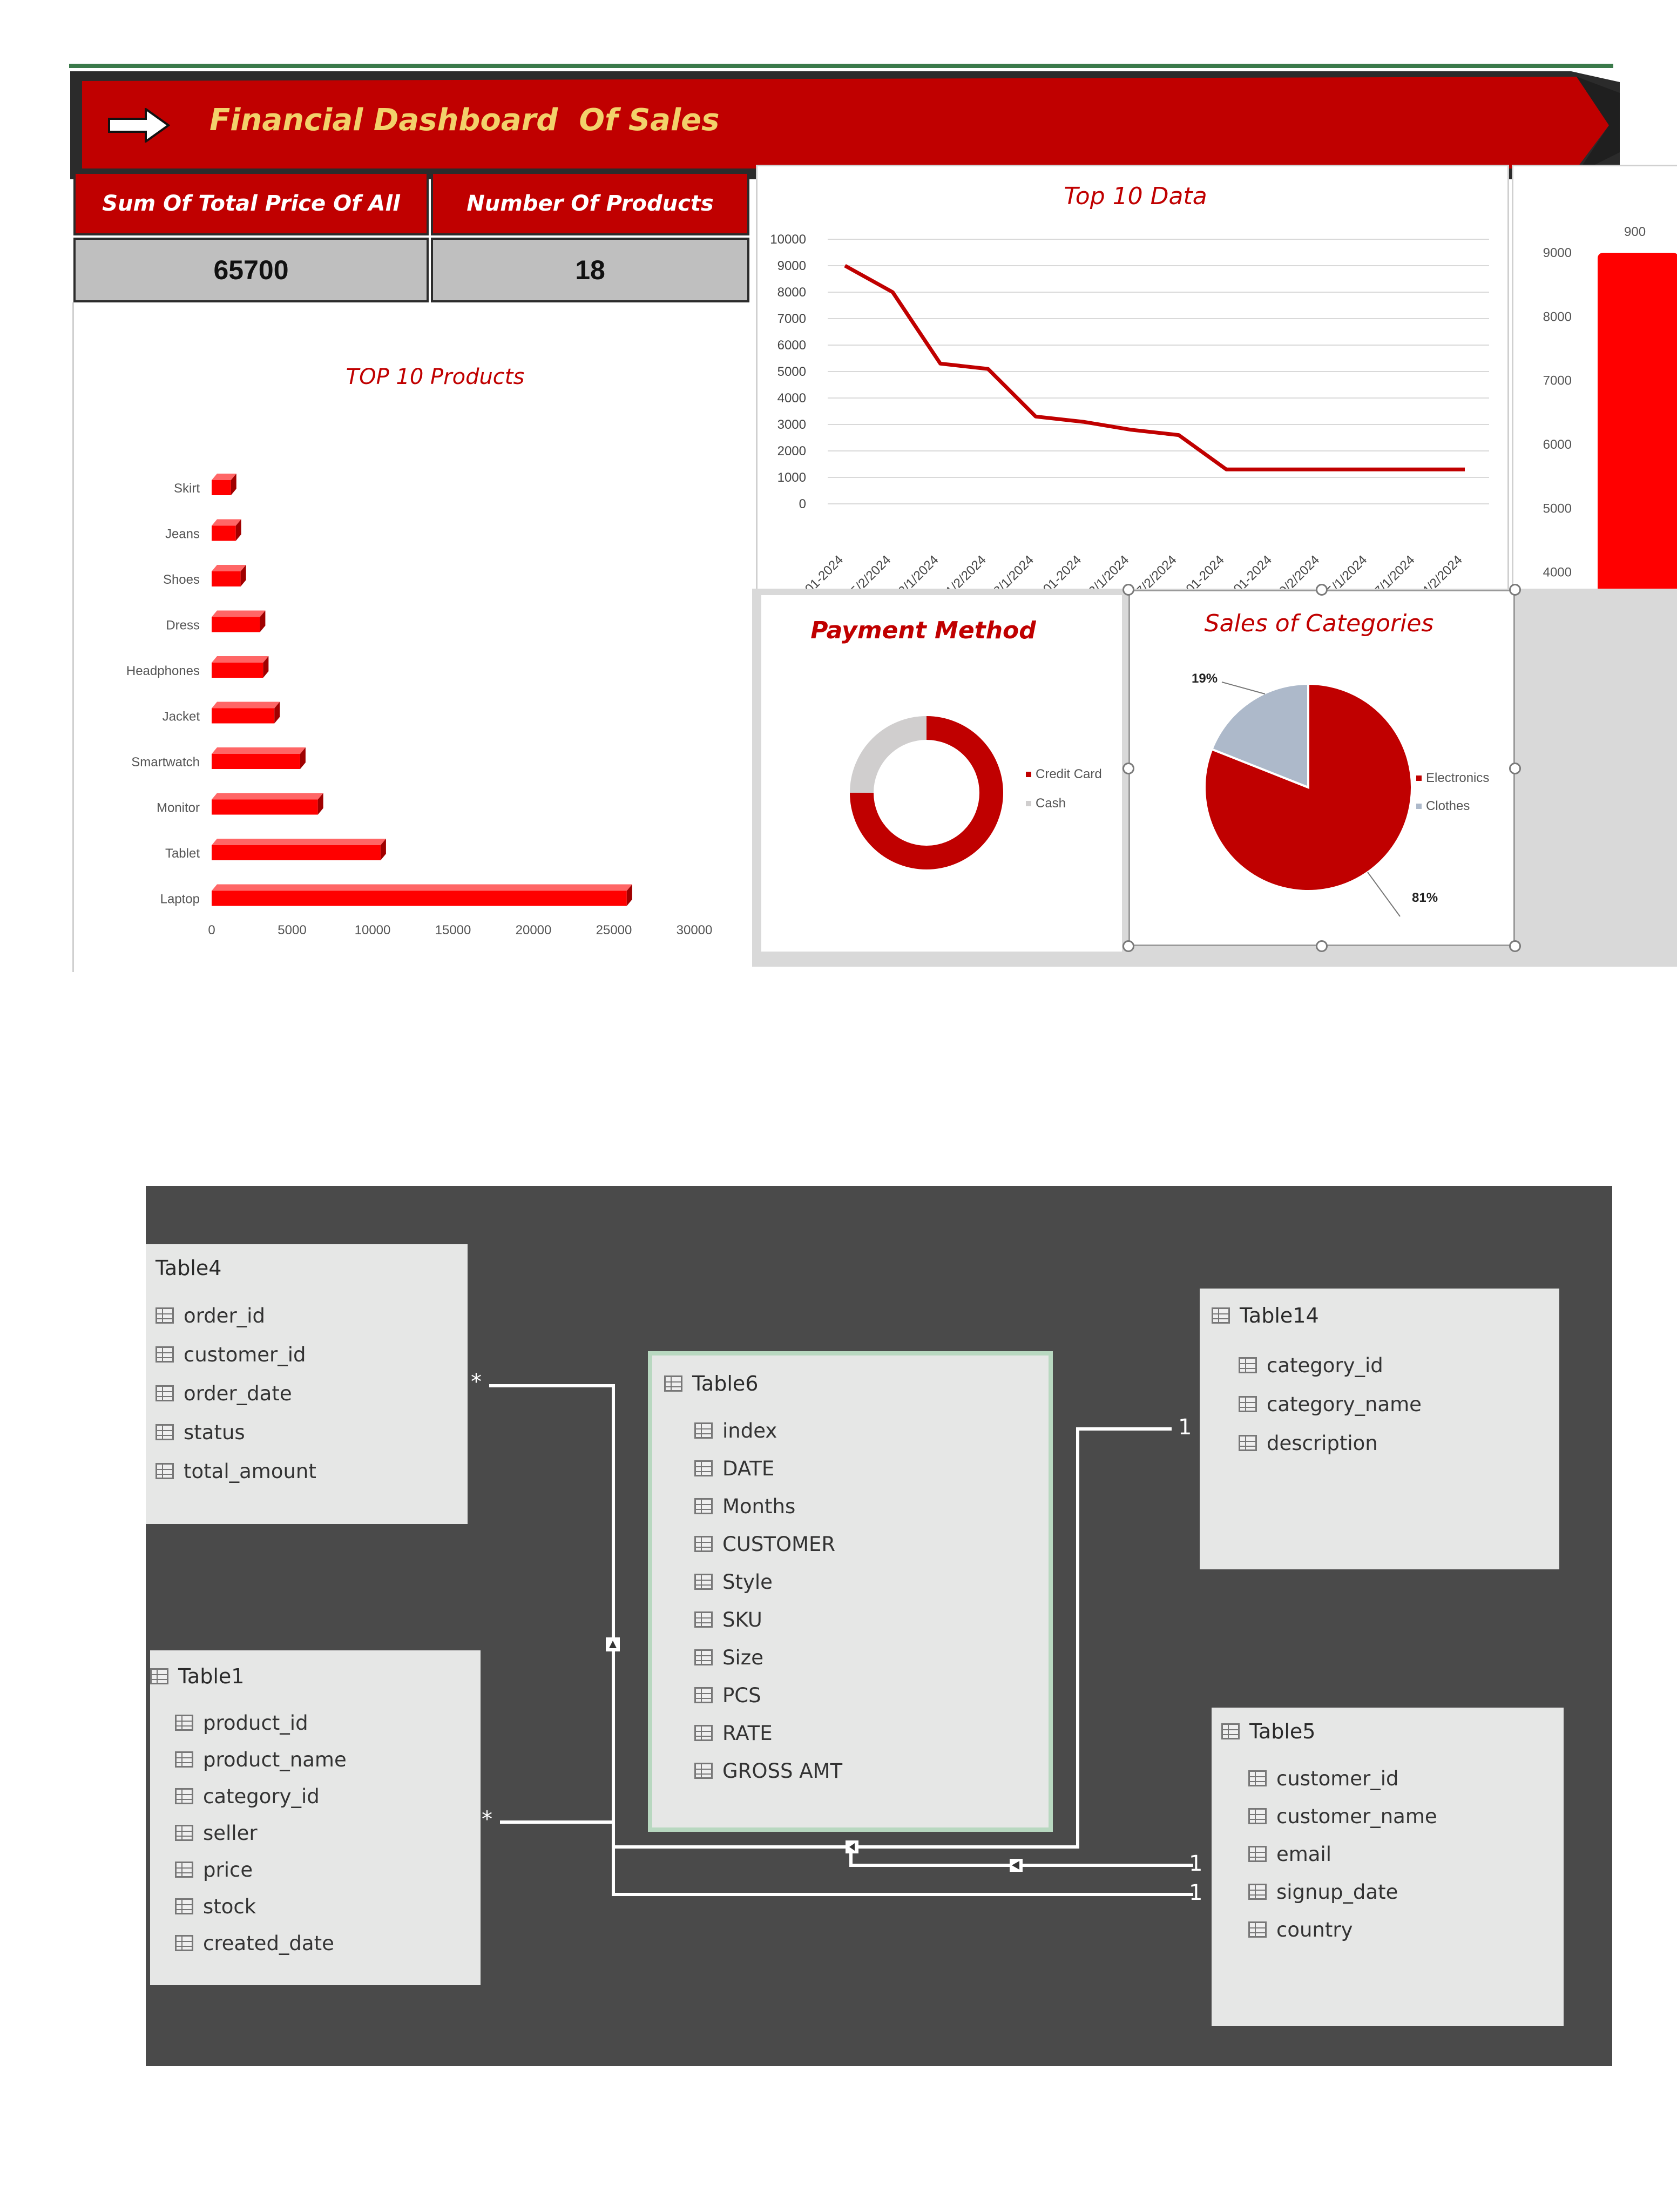 The width and height of the screenshot is (1677, 2212). I want to click on field-row: customer_name, so click(1406, 1816).